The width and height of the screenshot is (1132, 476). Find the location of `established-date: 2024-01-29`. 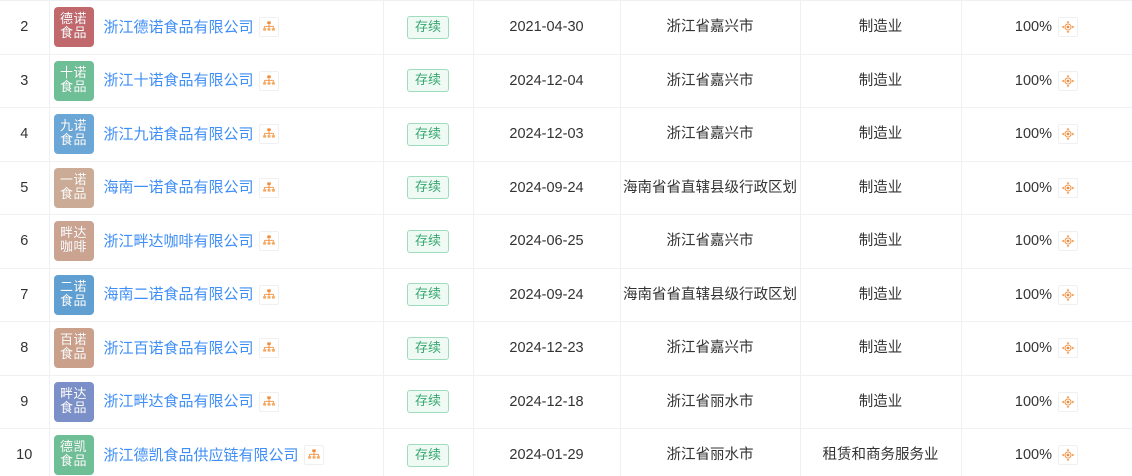

established-date: 2024-01-29 is located at coordinates (546, 455).